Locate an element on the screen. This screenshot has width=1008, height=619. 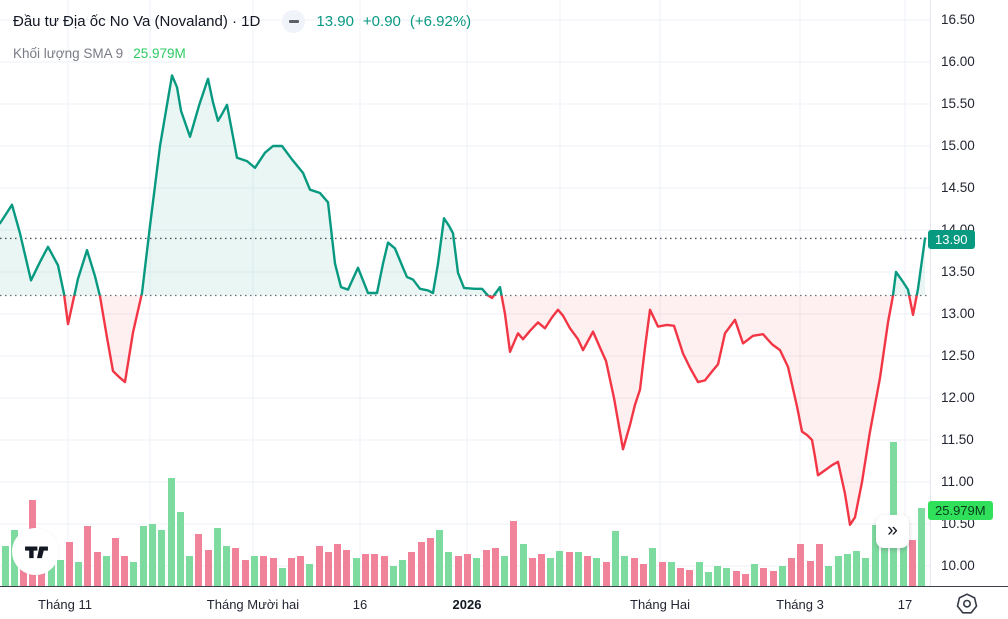
time-axis-label: Tháng Hai is located at coordinates (660, 604).